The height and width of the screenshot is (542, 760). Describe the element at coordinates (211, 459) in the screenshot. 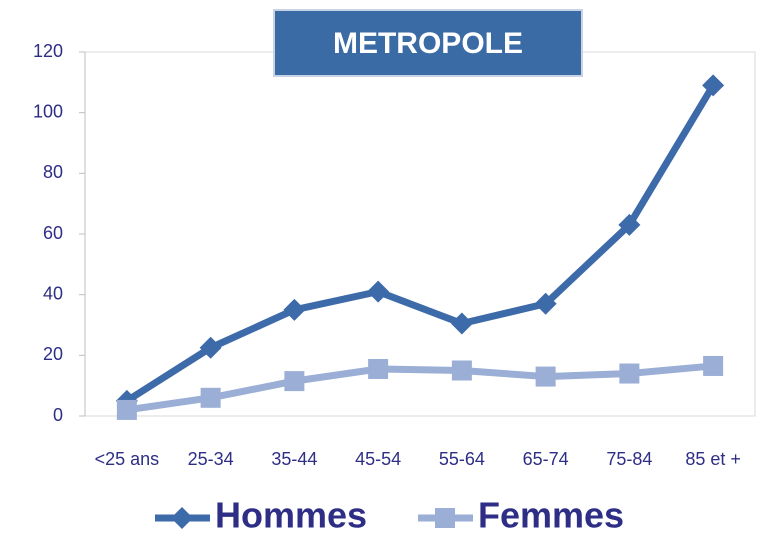

I see `x-tick-label: 25-34` at that location.